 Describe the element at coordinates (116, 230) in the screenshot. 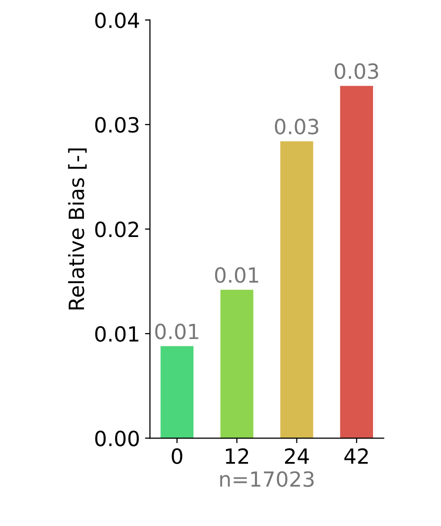

I see `y-tick-label: 0.02` at that location.